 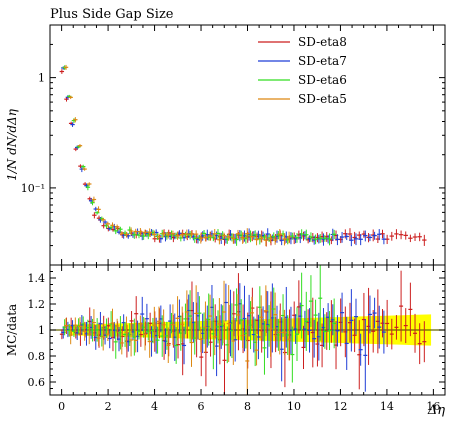 I want to click on ratio-tick-label: 1.2, so click(x=37, y=304).